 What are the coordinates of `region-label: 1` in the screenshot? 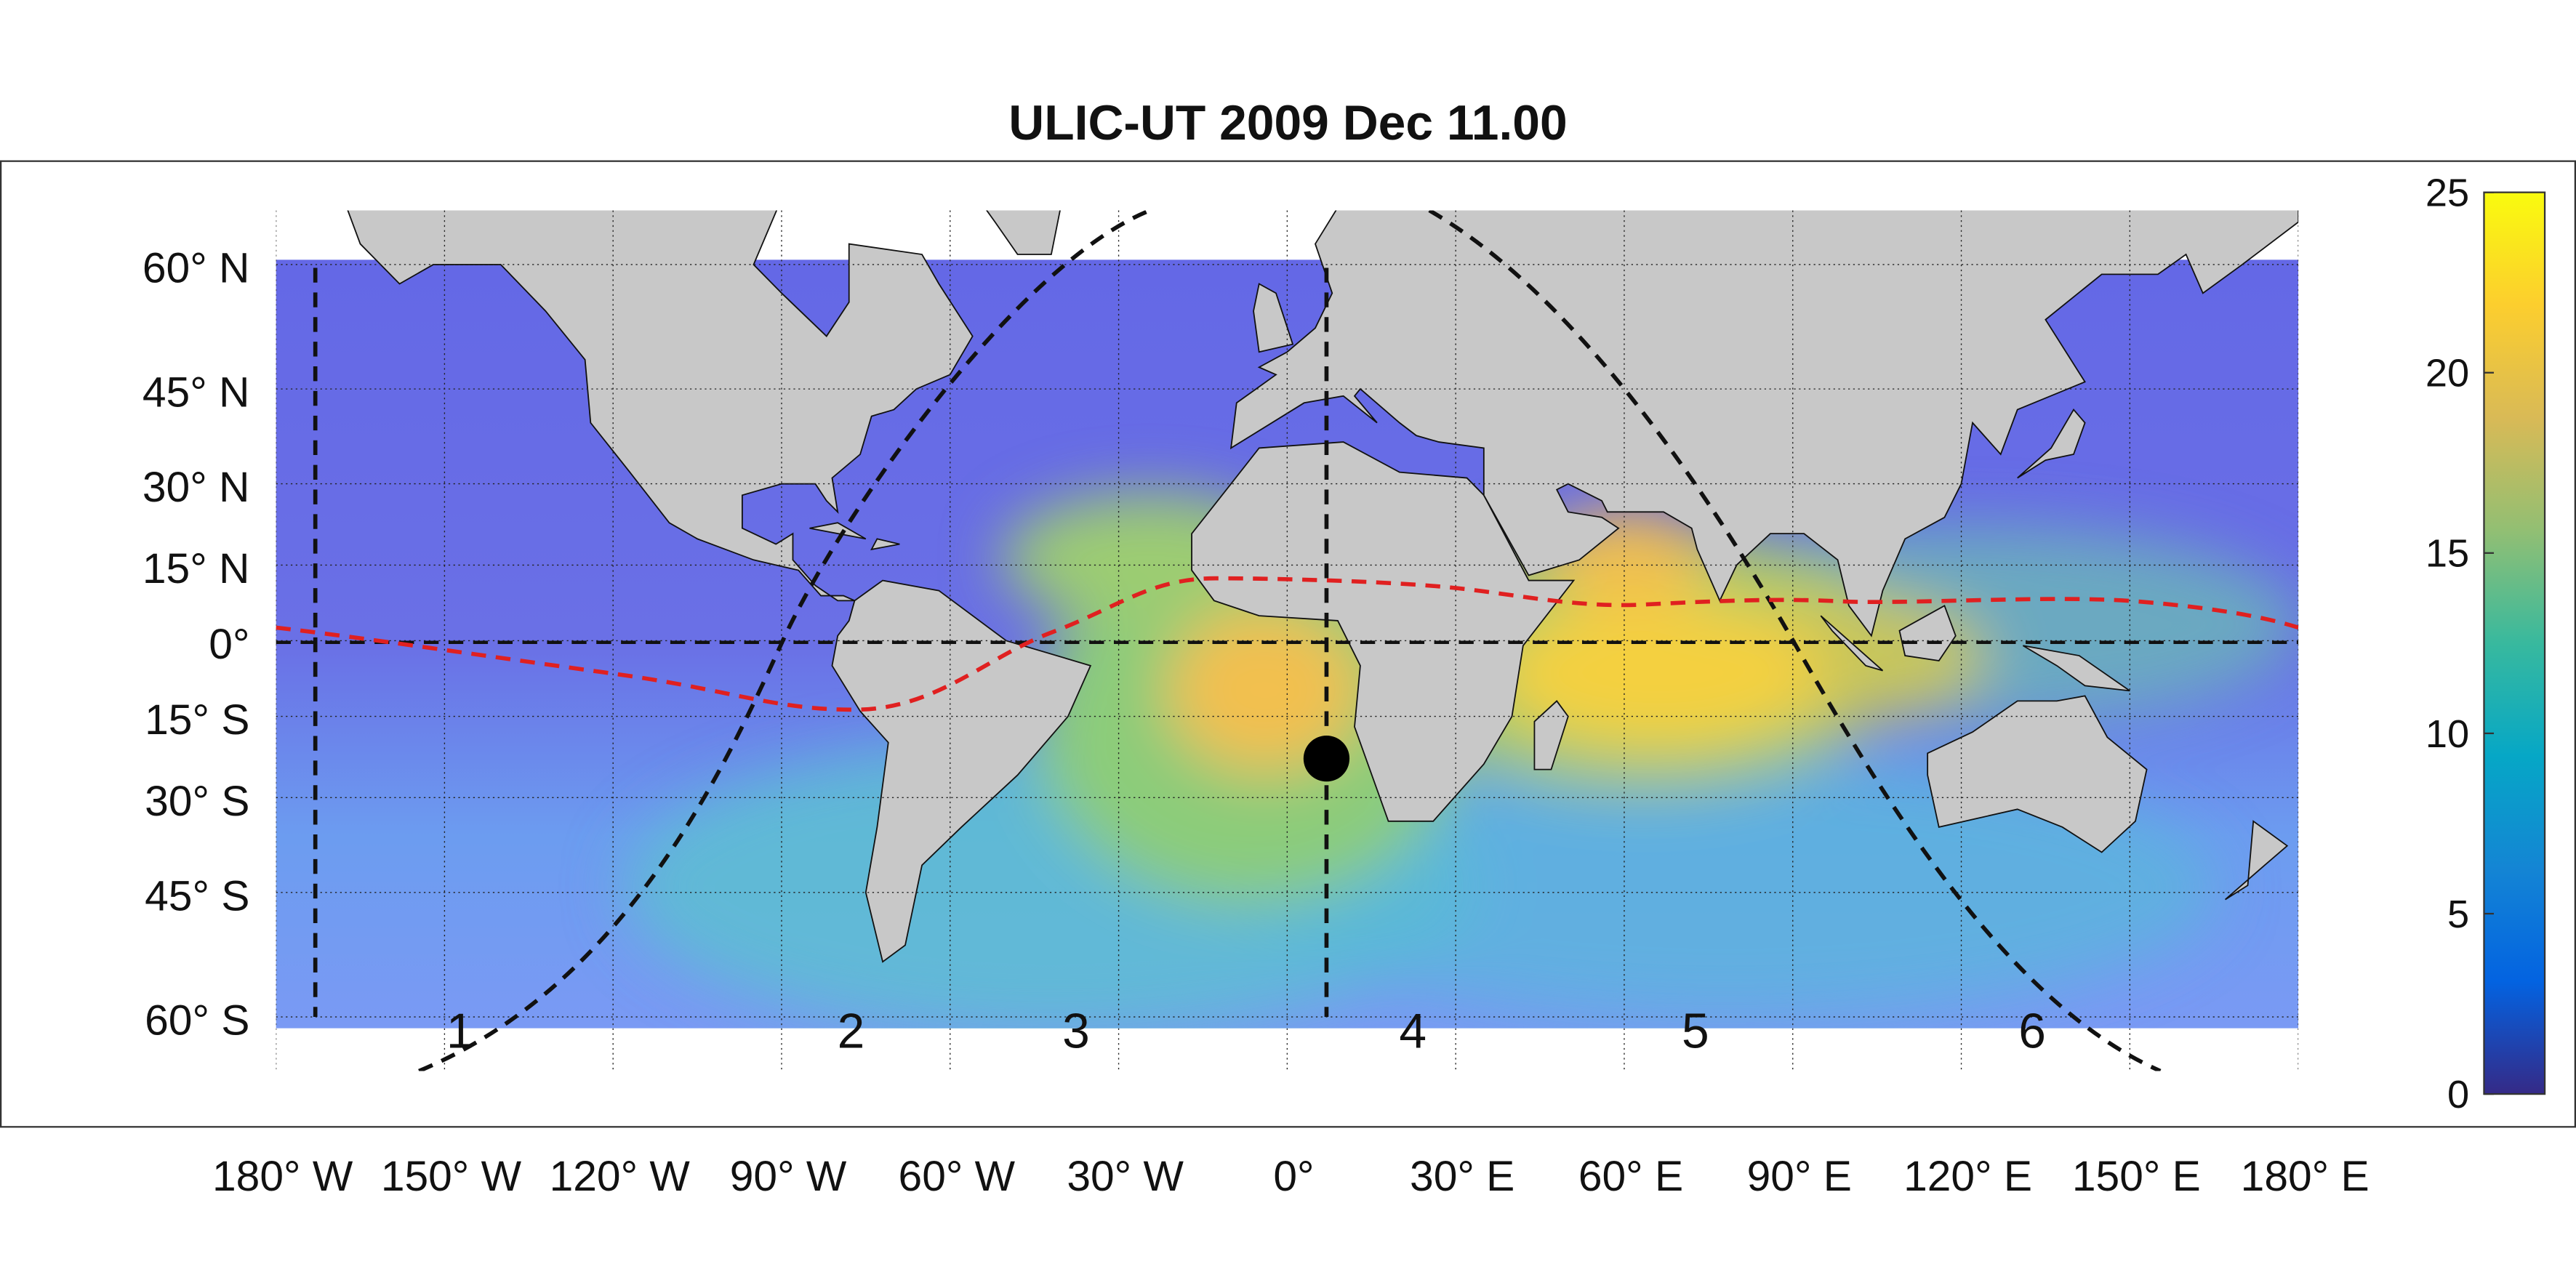 It's located at (460, 1032).